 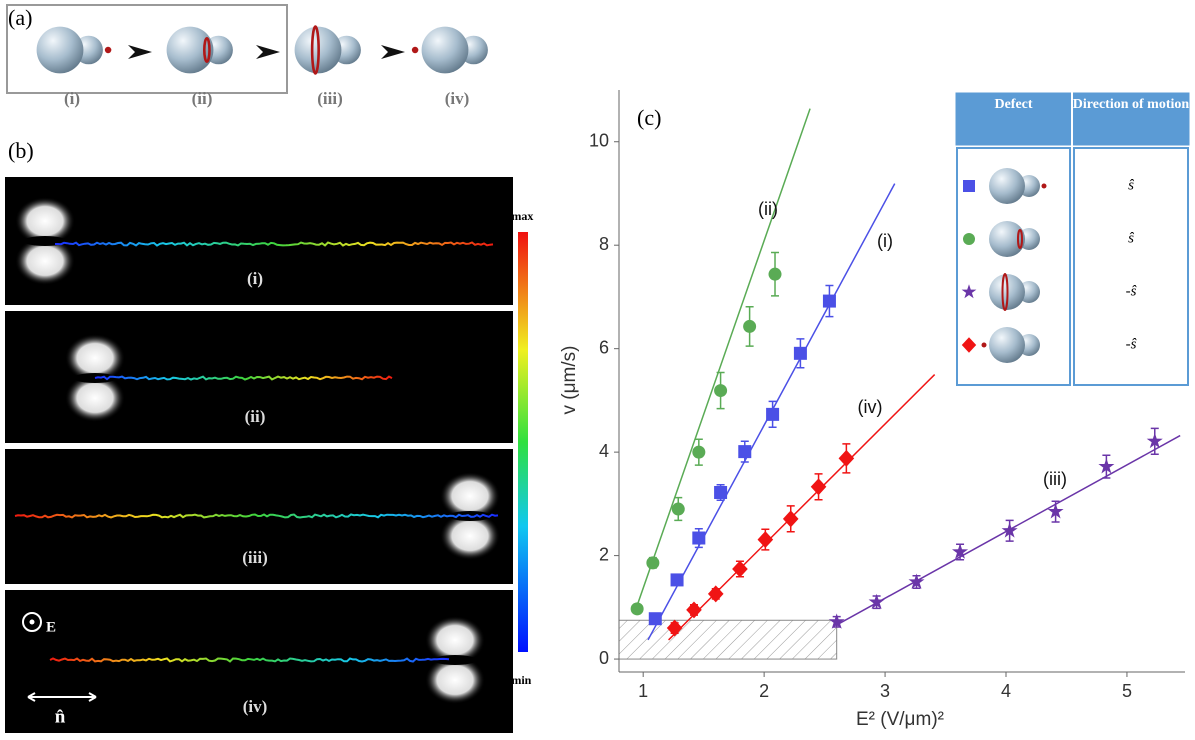 I want to click on panel-label: (c), so click(x=649, y=117).